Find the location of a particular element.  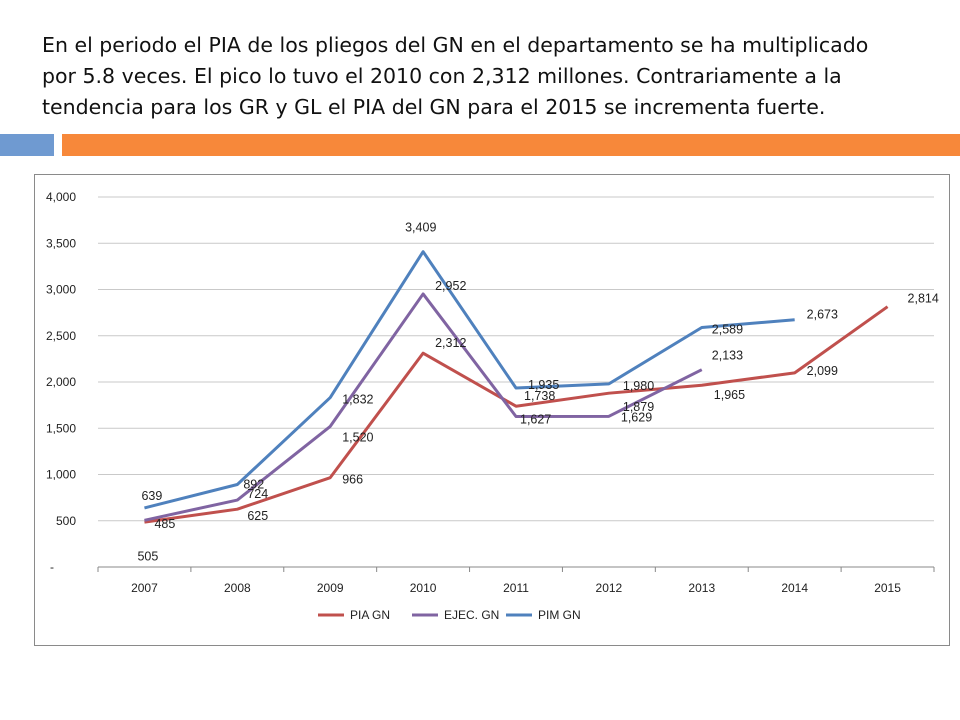

legend-label: EJEC. GN is located at coordinates (471, 615).